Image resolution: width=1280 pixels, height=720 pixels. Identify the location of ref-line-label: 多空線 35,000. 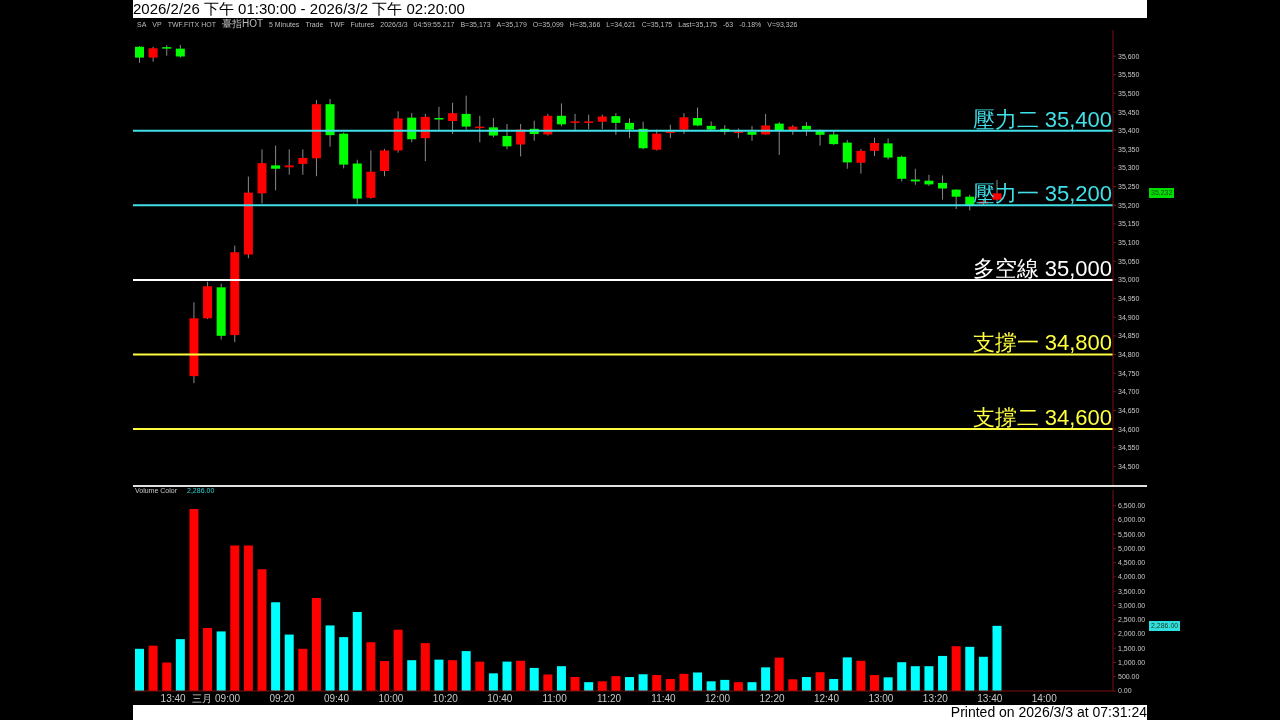
(1042, 268).